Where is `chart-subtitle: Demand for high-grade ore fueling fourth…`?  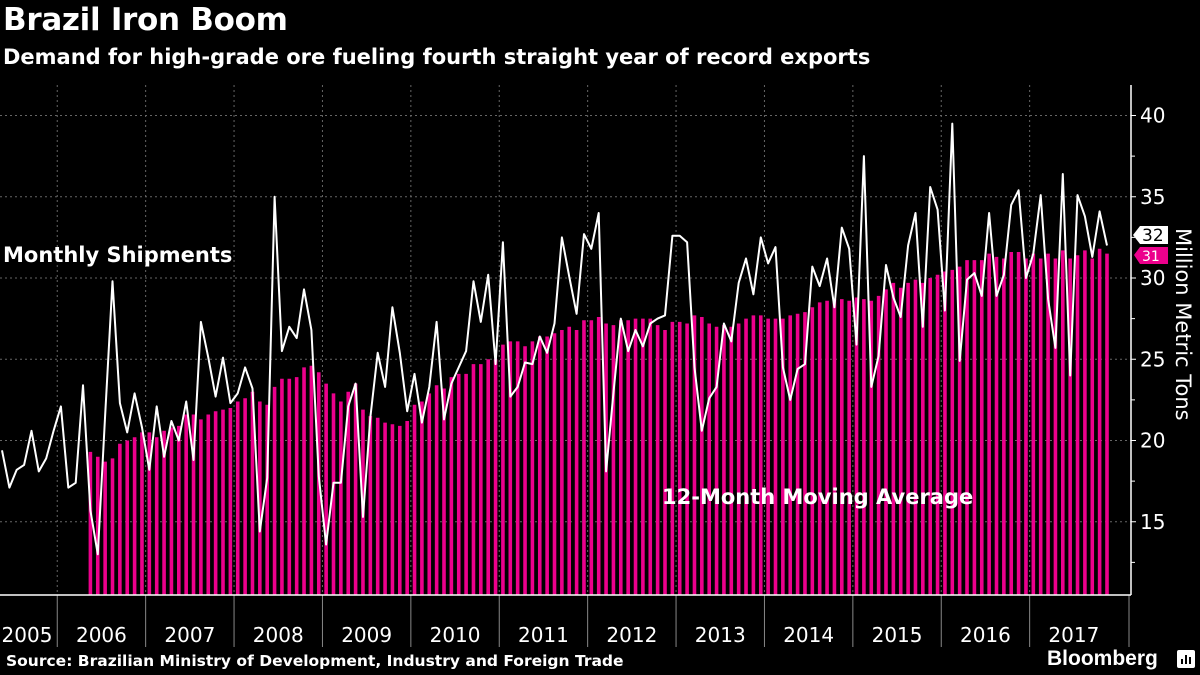 chart-subtitle: Demand for high-grade ore fueling fourth… is located at coordinates (437, 57).